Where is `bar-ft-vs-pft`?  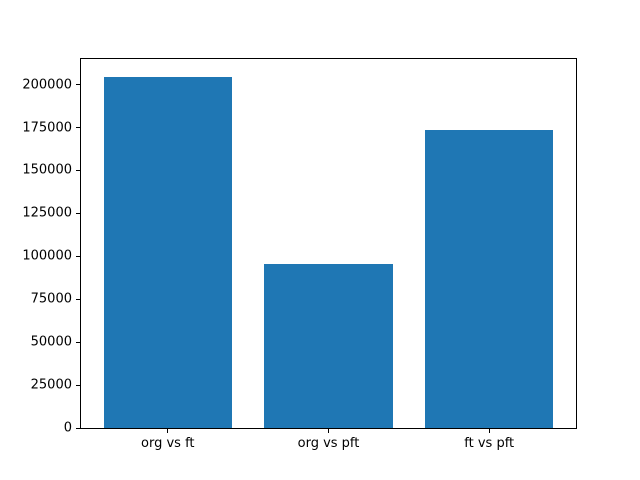
bar-ft-vs-pft is located at coordinates (489, 279).